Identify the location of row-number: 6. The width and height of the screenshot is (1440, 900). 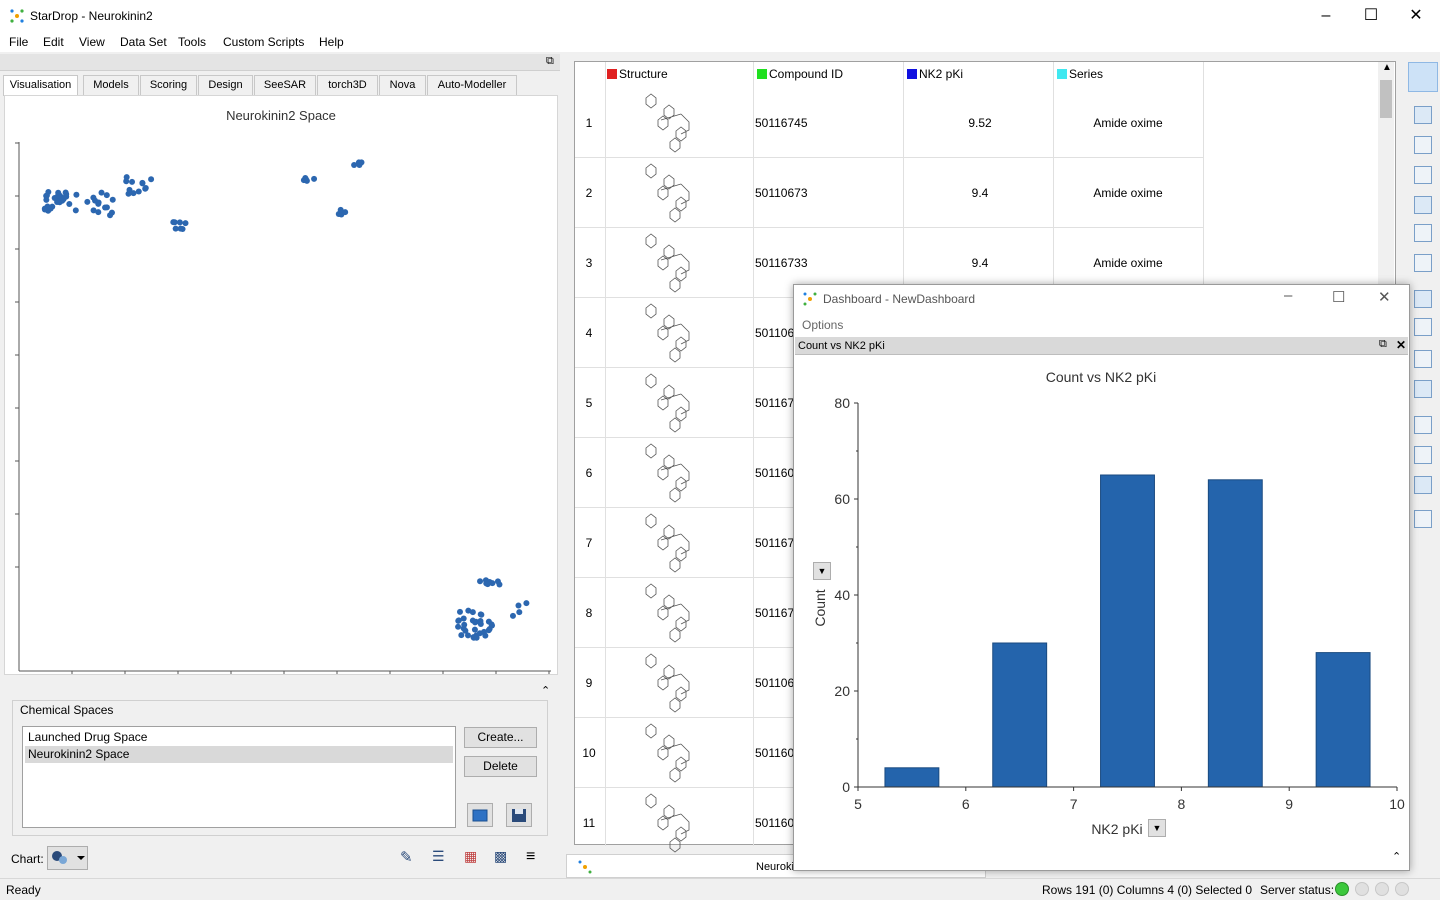
(589, 473).